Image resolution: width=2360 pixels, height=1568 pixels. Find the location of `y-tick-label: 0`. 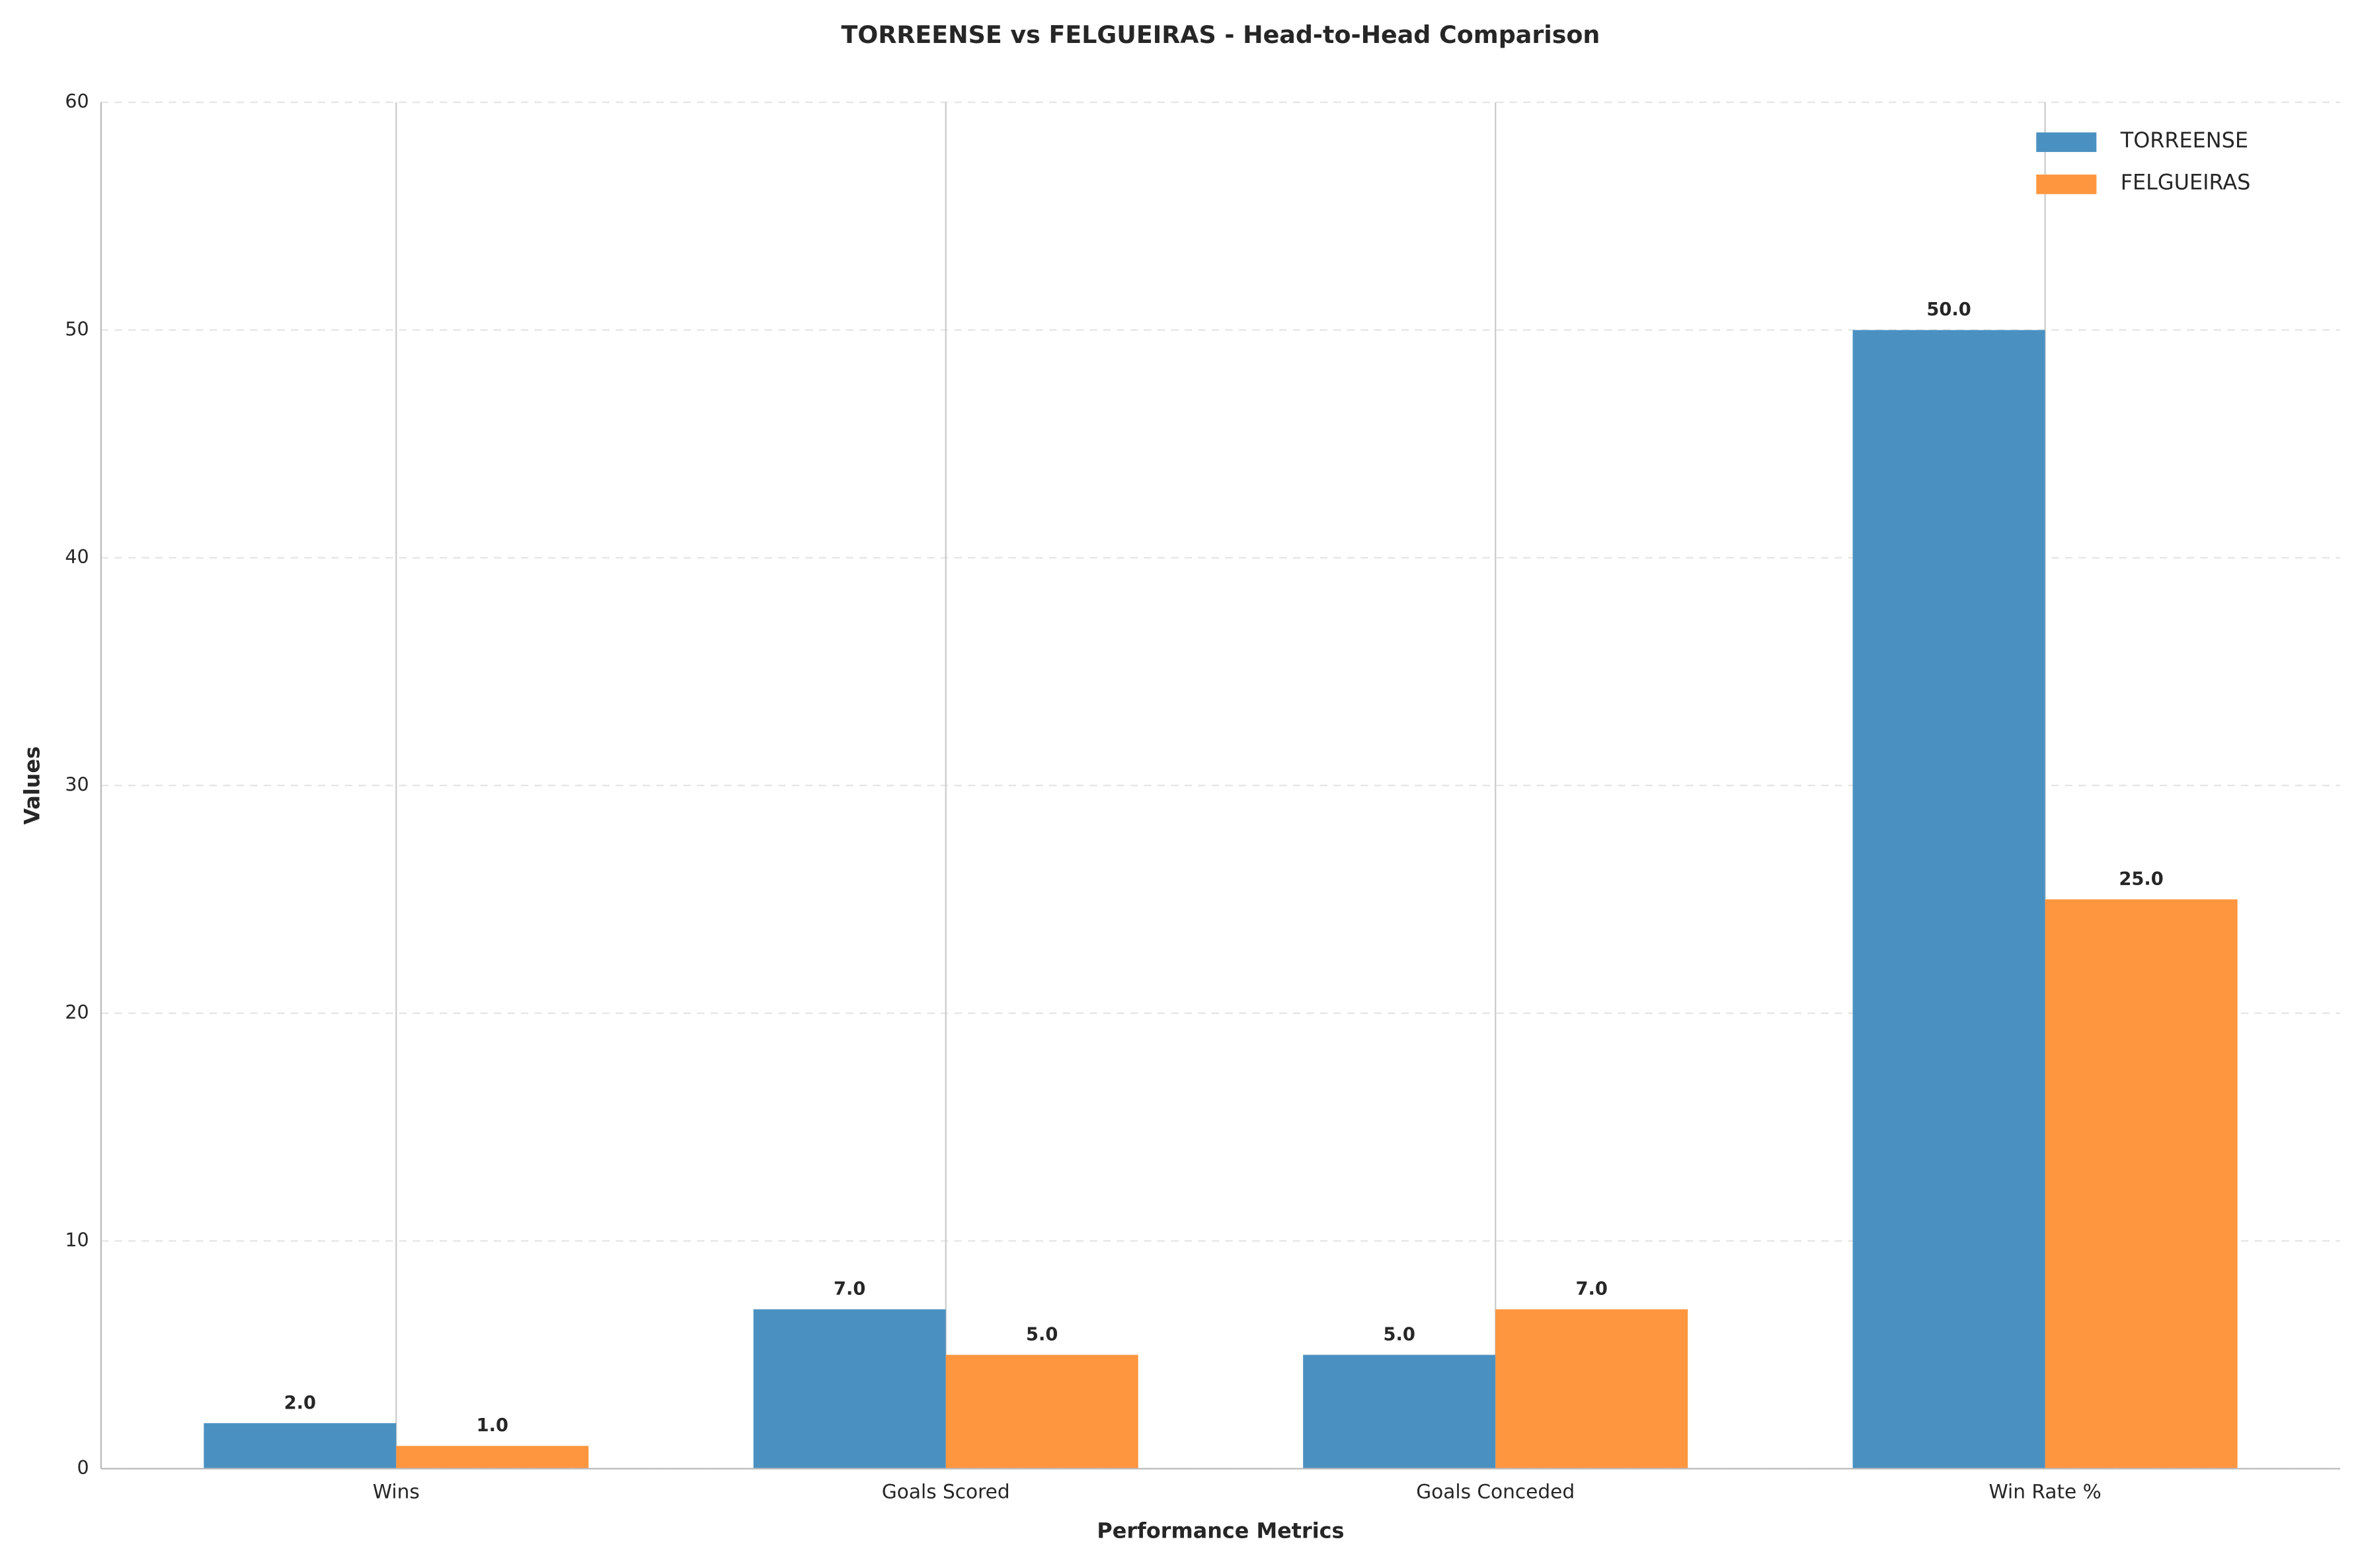

y-tick-label: 0 is located at coordinates (83, 1468).